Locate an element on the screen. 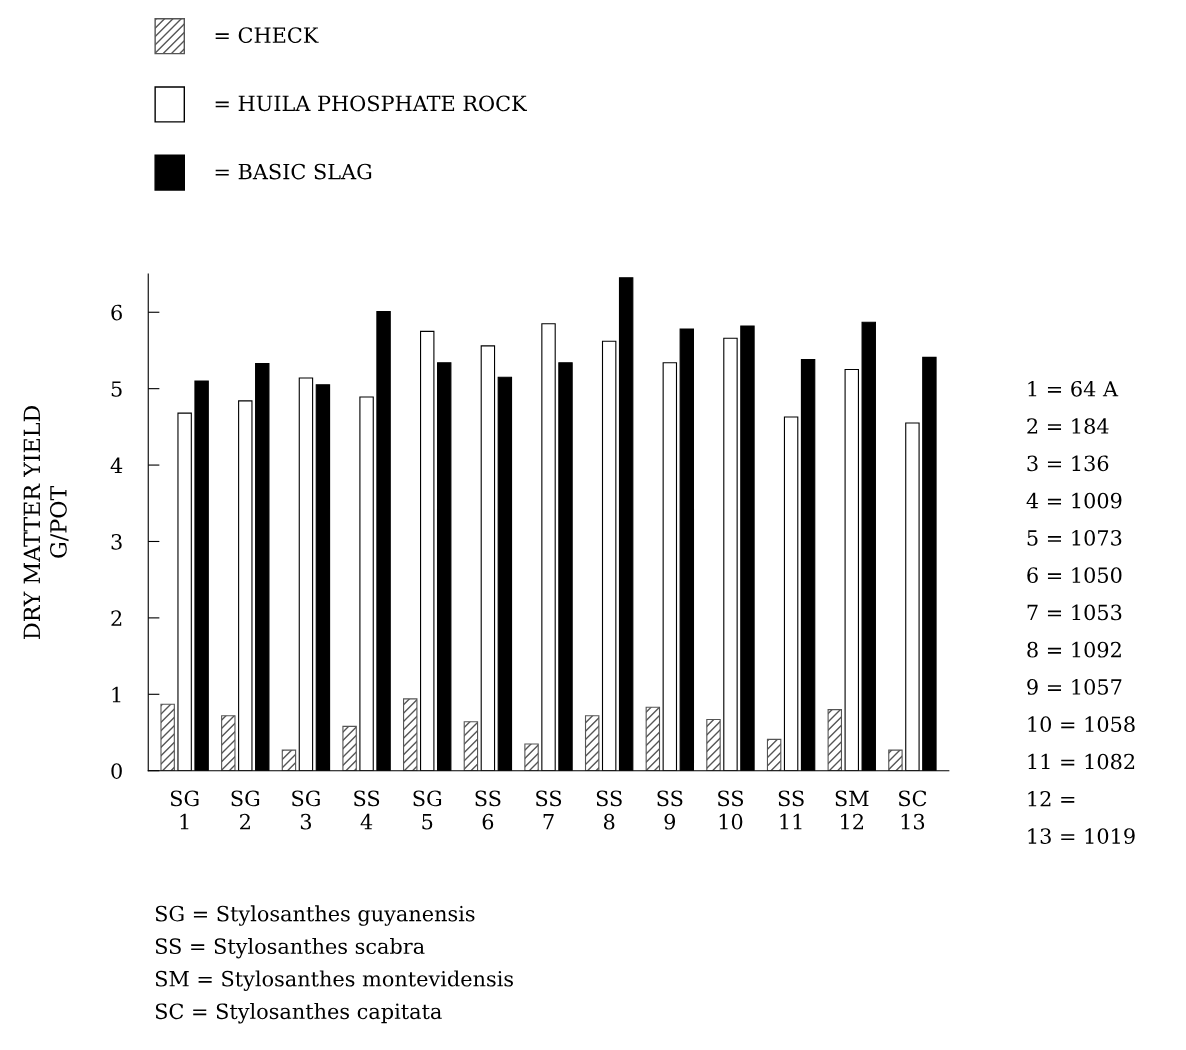 The image size is (1186, 1050). y-tick-label: 6 is located at coordinates (116, 312).